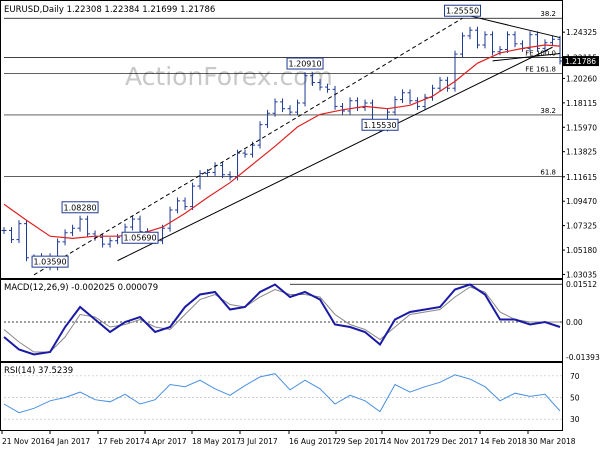  Describe the element at coordinates (581, 32) in the screenshot. I see `y-tick-label: 1.24325` at that location.